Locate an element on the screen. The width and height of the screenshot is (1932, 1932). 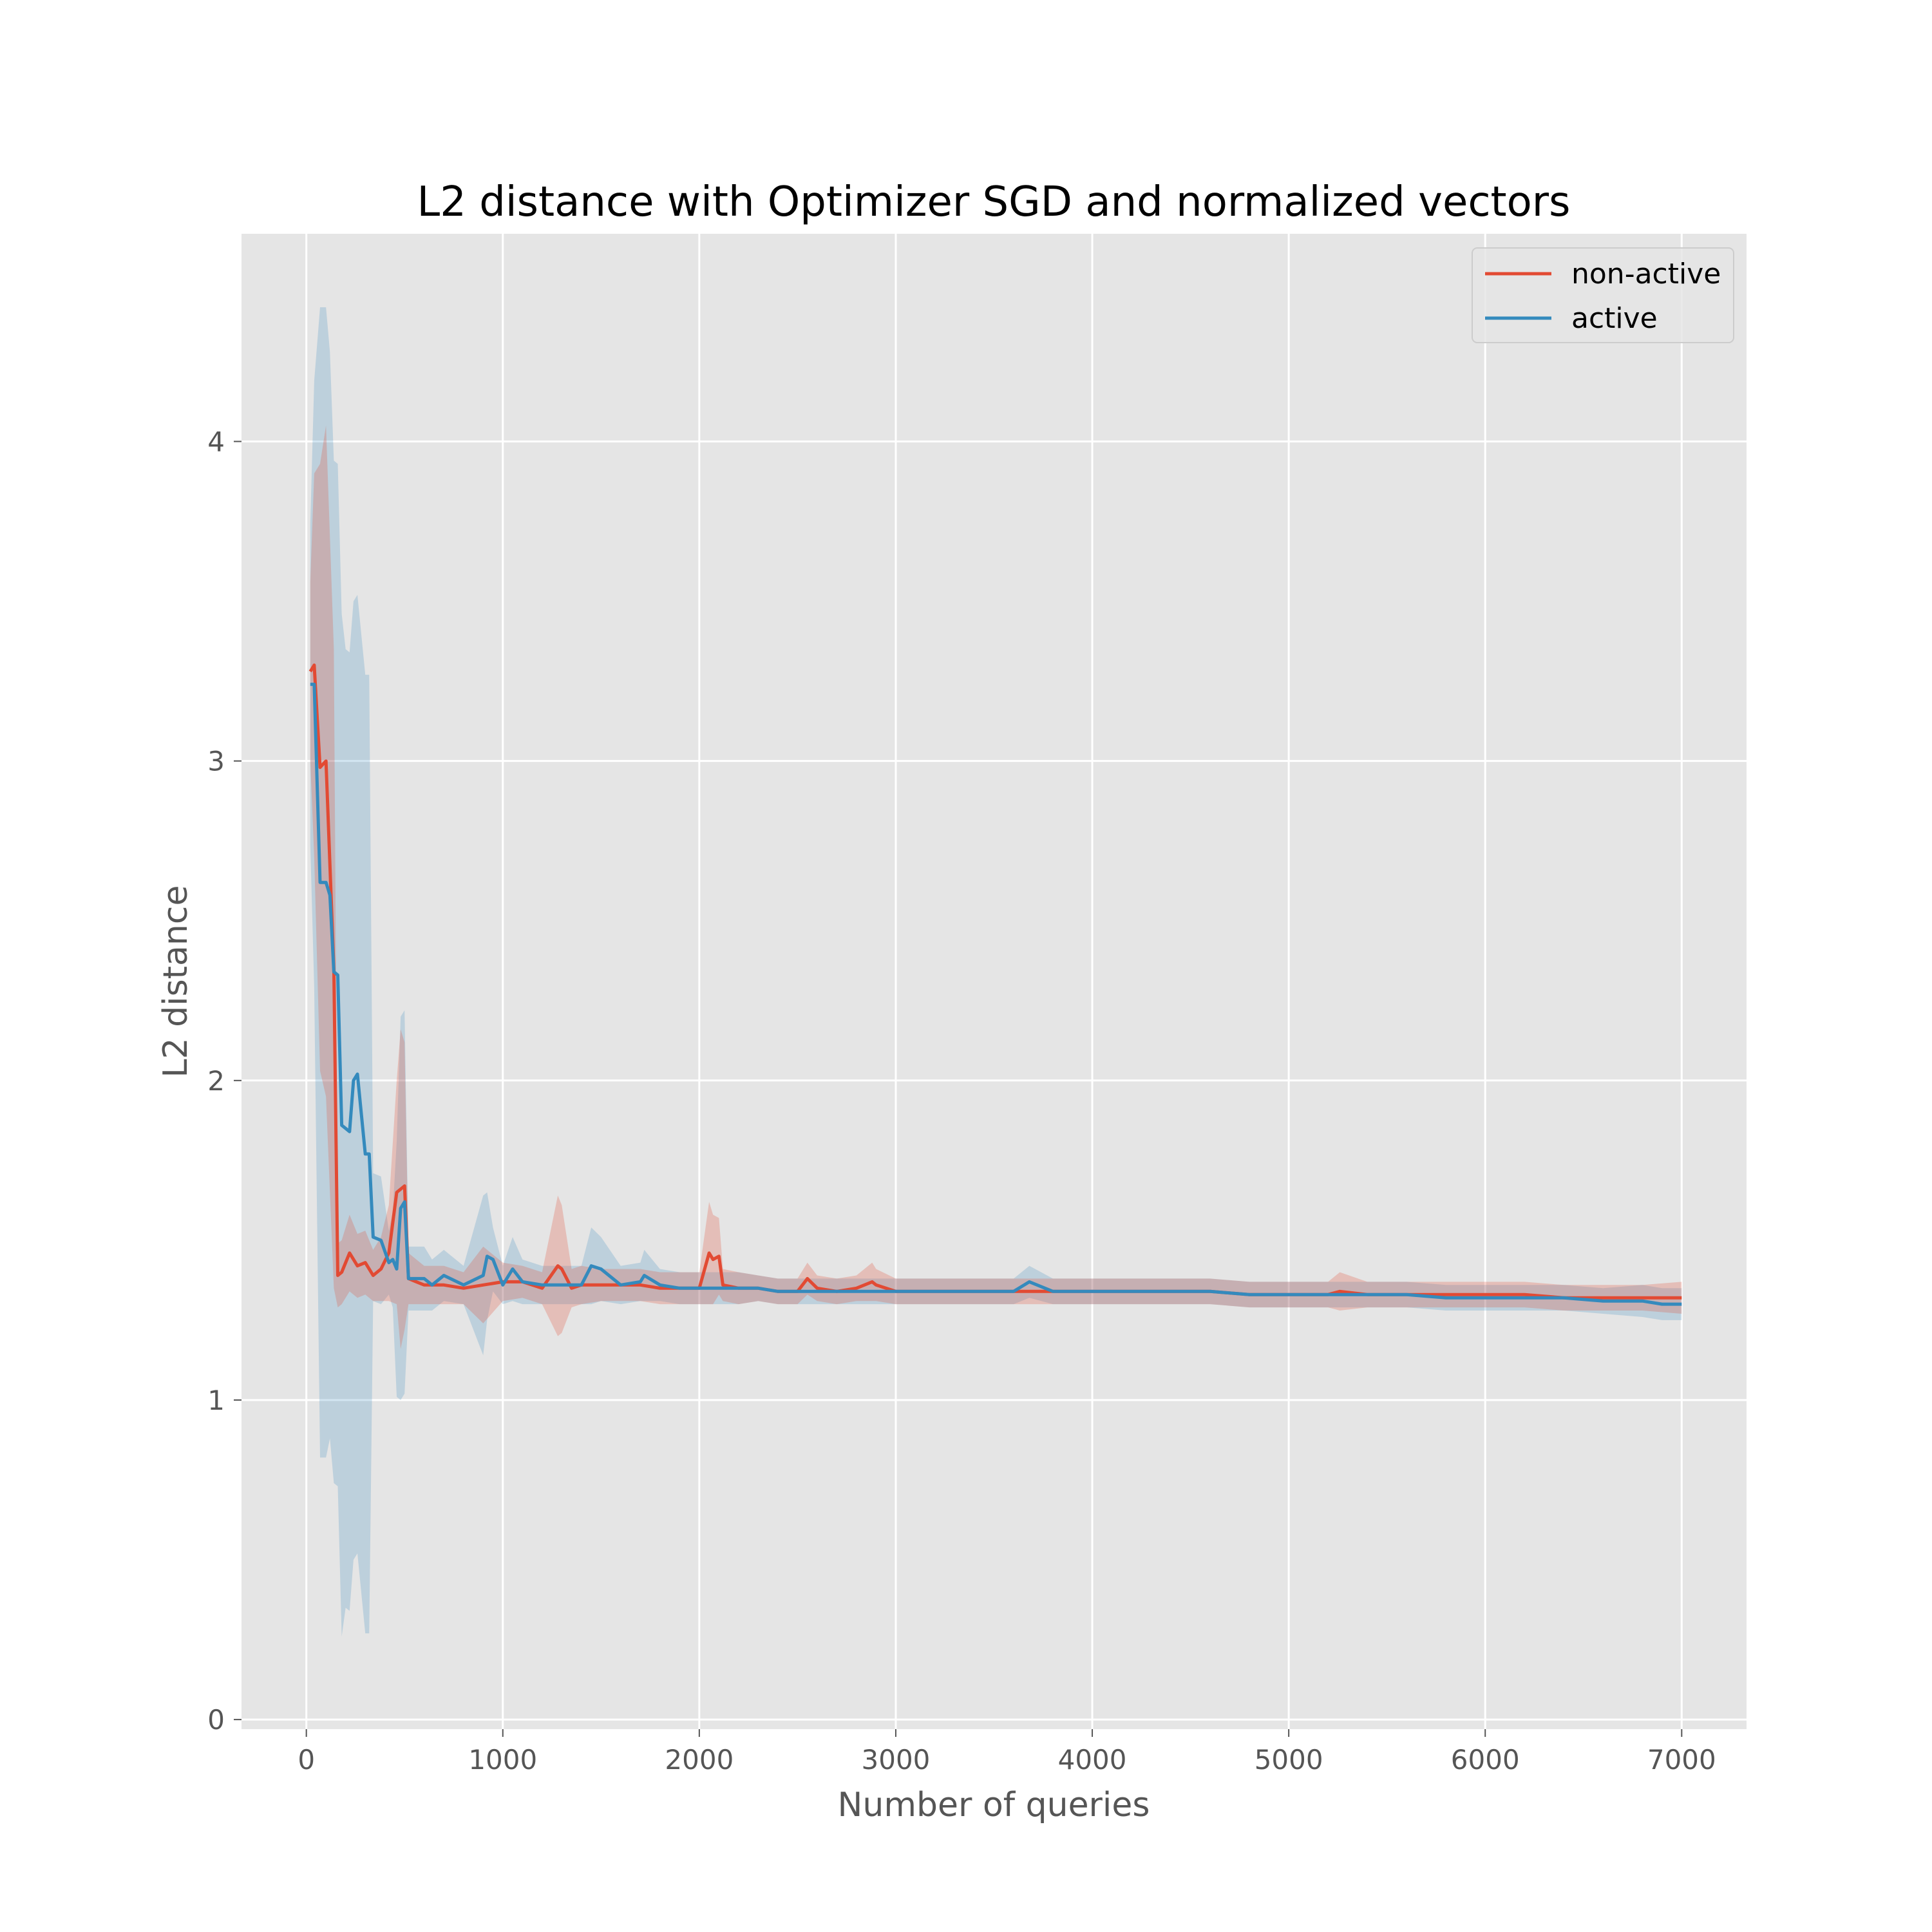
x-tick-label: 5000 is located at coordinates (1289, 1760).